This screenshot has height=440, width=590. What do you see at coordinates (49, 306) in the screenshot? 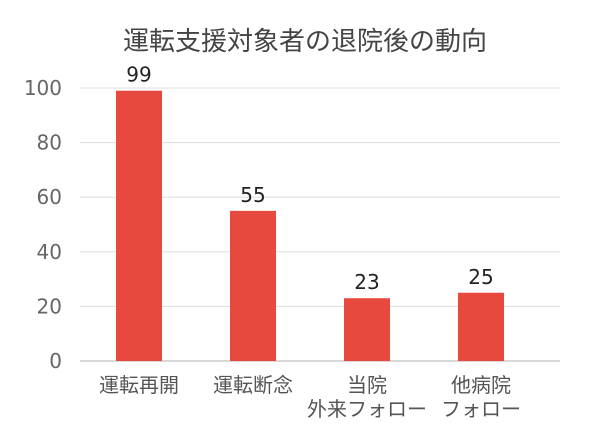
I see `y-tick-label: 20` at bounding box center [49, 306].